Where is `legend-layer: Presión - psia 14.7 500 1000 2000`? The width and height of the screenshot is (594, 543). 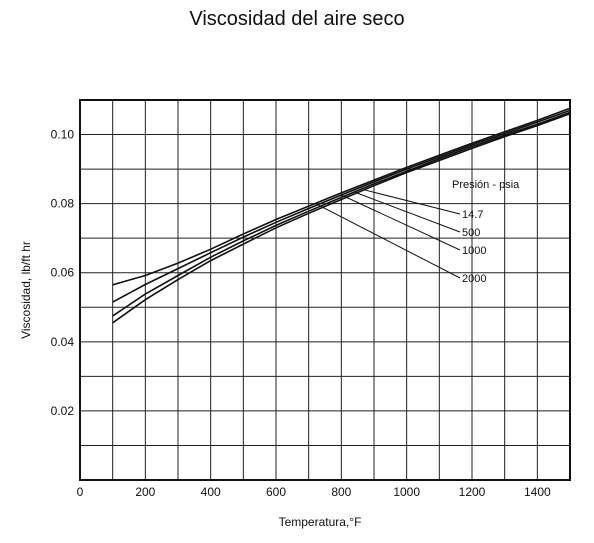
legend-layer: Presión - psia 14.7 500 1000 2000 is located at coordinates (417, 232).